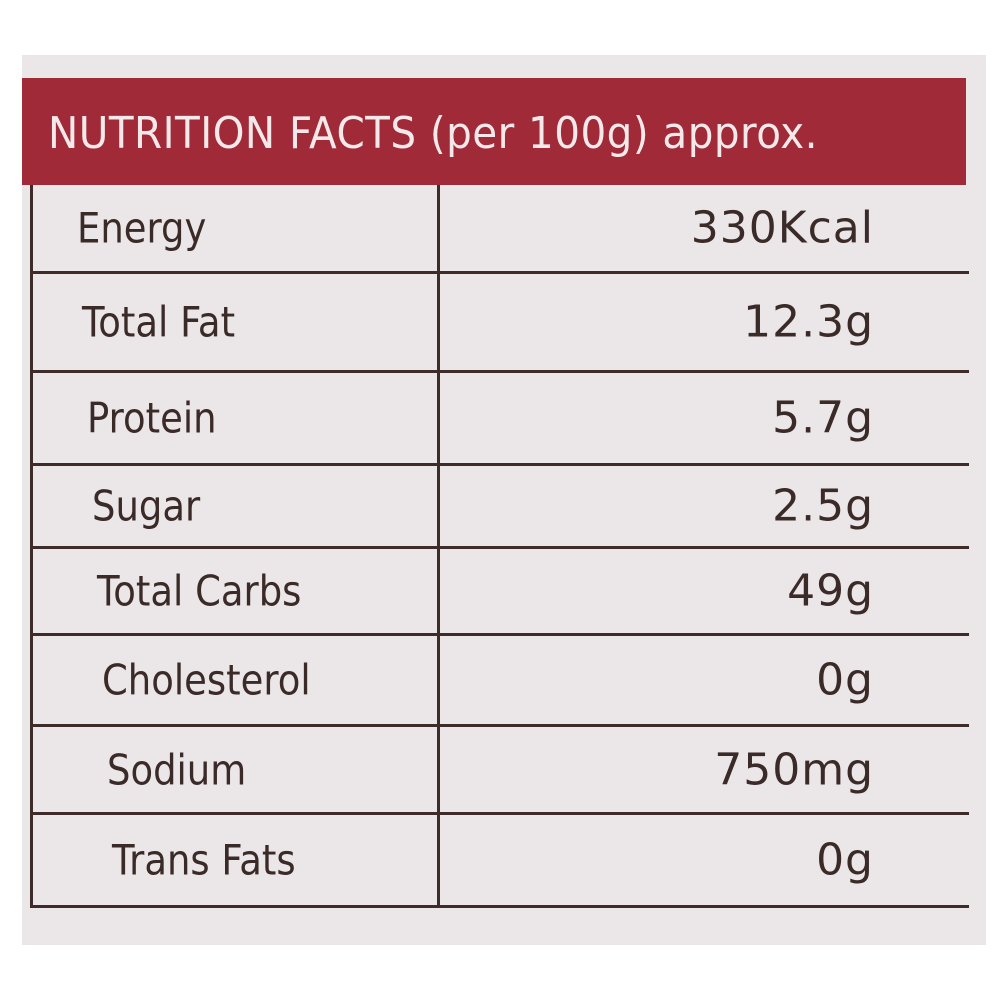  What do you see at coordinates (199, 591) in the screenshot?
I see `nutrient-name: Total Carbs` at bounding box center [199, 591].